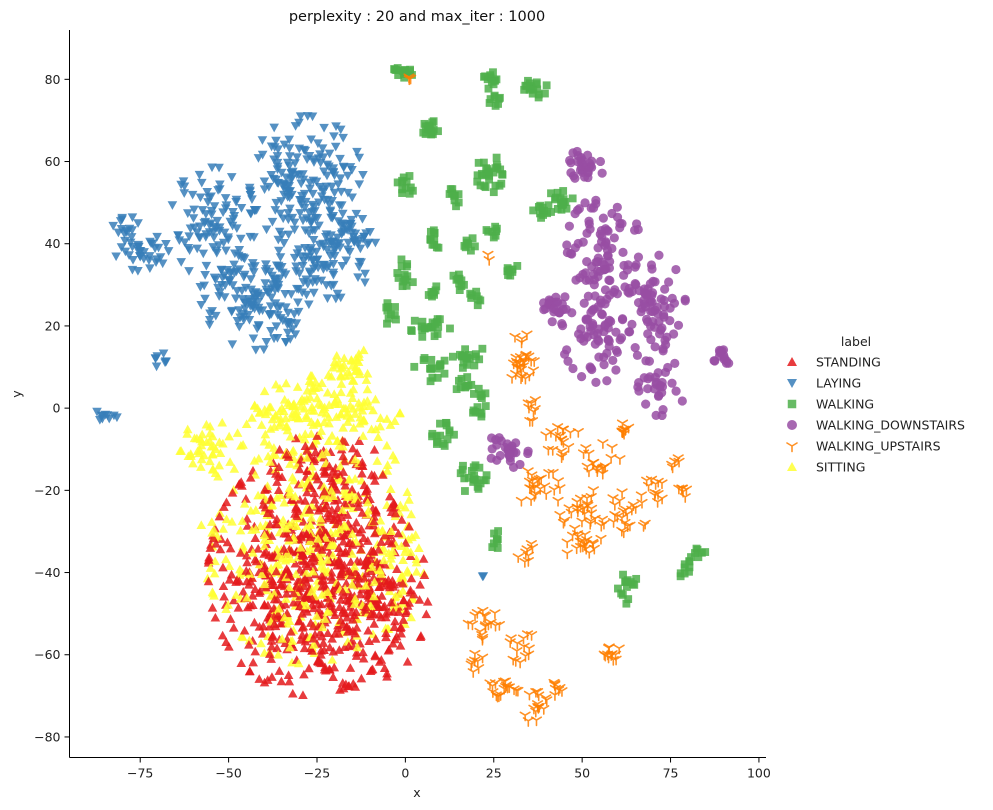 The height and width of the screenshot is (810, 993). Describe the element at coordinates (53, 325) in the screenshot. I see `y-tick-label: 20` at that location.